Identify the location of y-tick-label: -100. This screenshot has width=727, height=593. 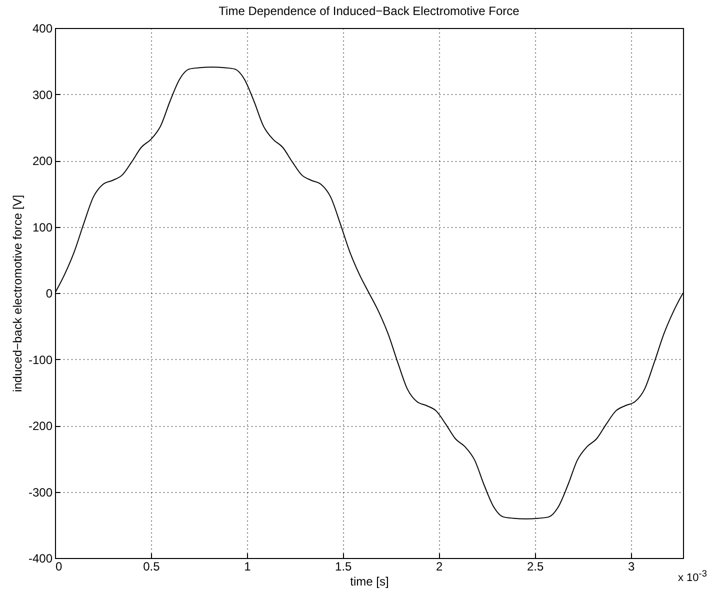
(40, 359).